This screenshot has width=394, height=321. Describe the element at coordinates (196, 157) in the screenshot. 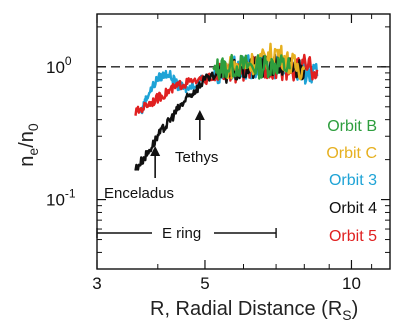

I see `annotation-tethys: Tethys` at that location.